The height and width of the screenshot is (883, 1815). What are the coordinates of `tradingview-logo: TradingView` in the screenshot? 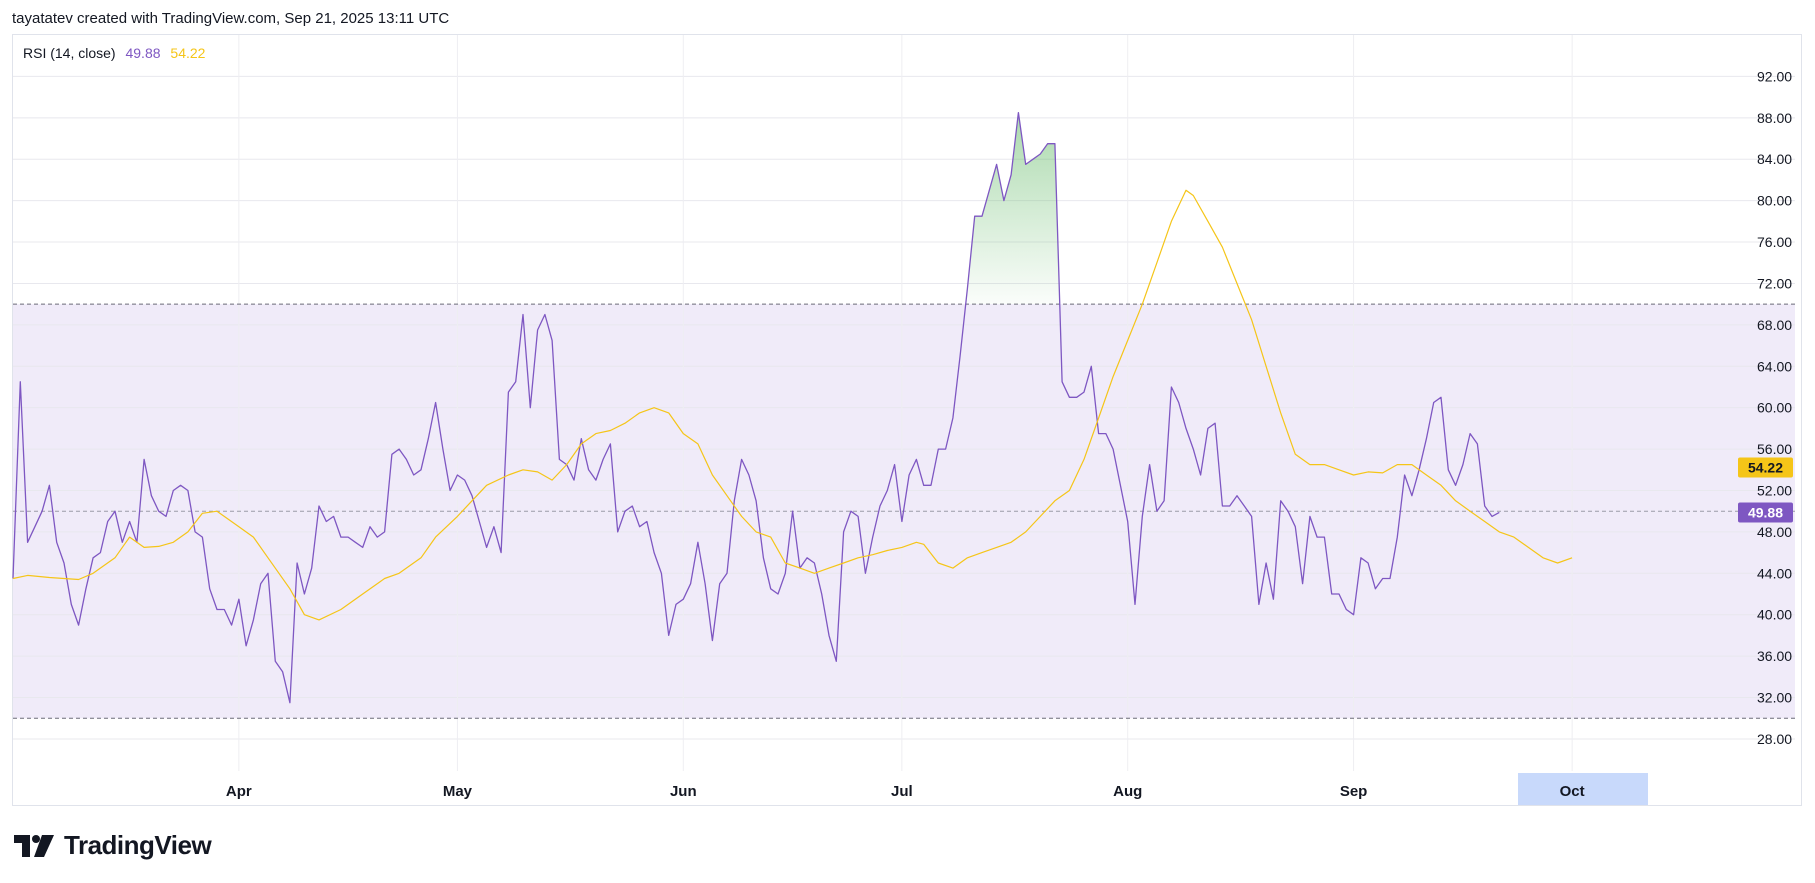 It's located at (113, 845).